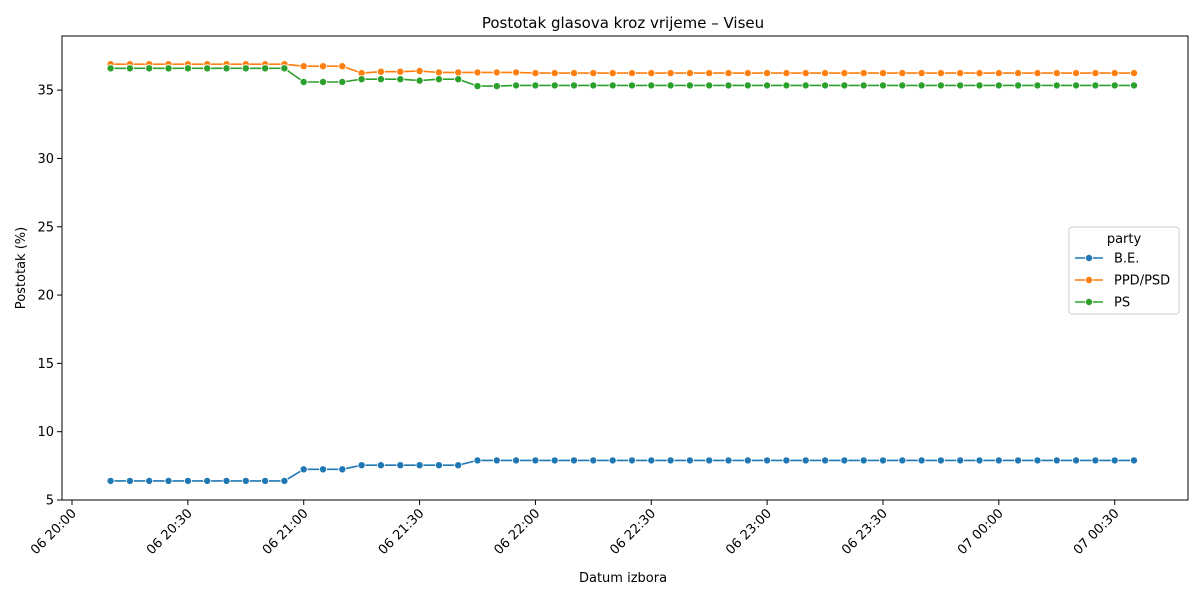 The image size is (1200, 600). I want to click on legend-label: PS, so click(1122, 303).